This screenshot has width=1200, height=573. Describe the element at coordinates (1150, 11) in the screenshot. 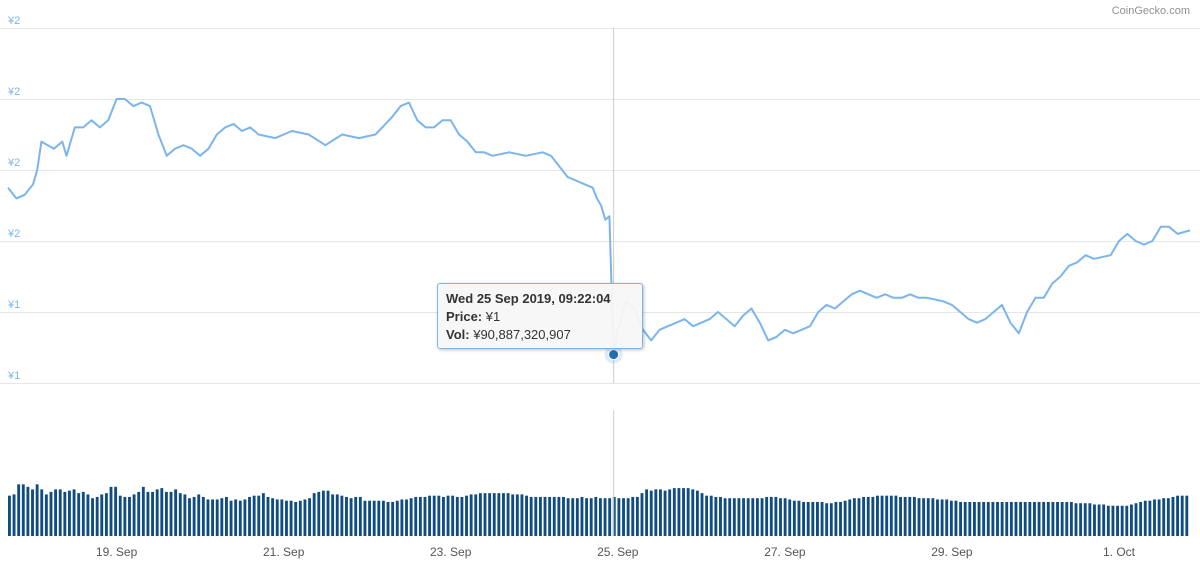

I see `credit-link: CoinGecko.com` at that location.